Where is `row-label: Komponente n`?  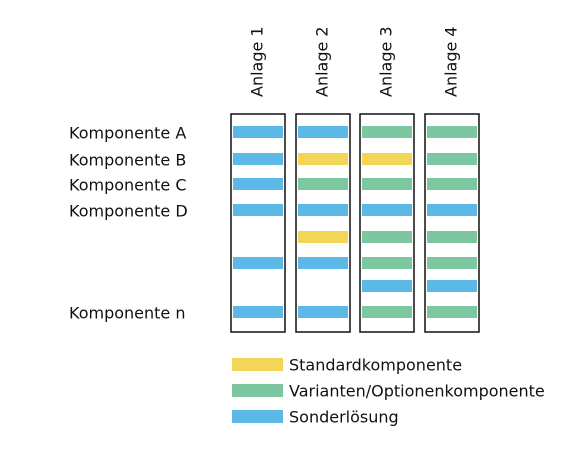
row-label: Komponente n is located at coordinates (127, 313).